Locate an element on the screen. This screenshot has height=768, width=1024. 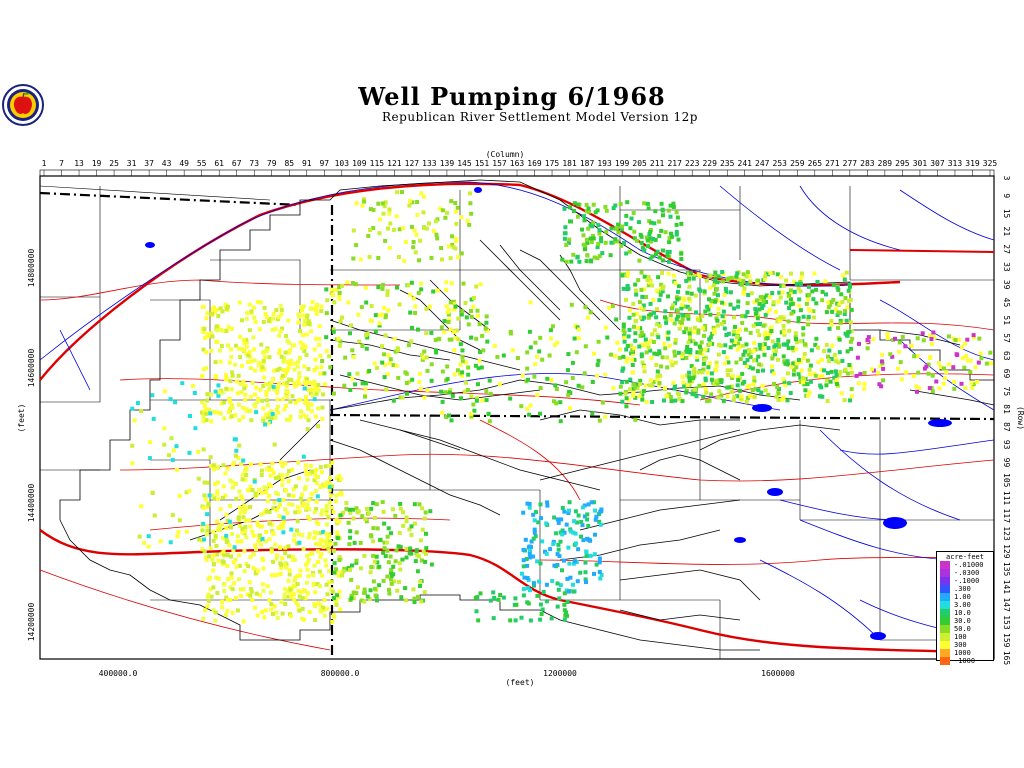
row-tick-label: 111 is located at coordinates (1006, 498).